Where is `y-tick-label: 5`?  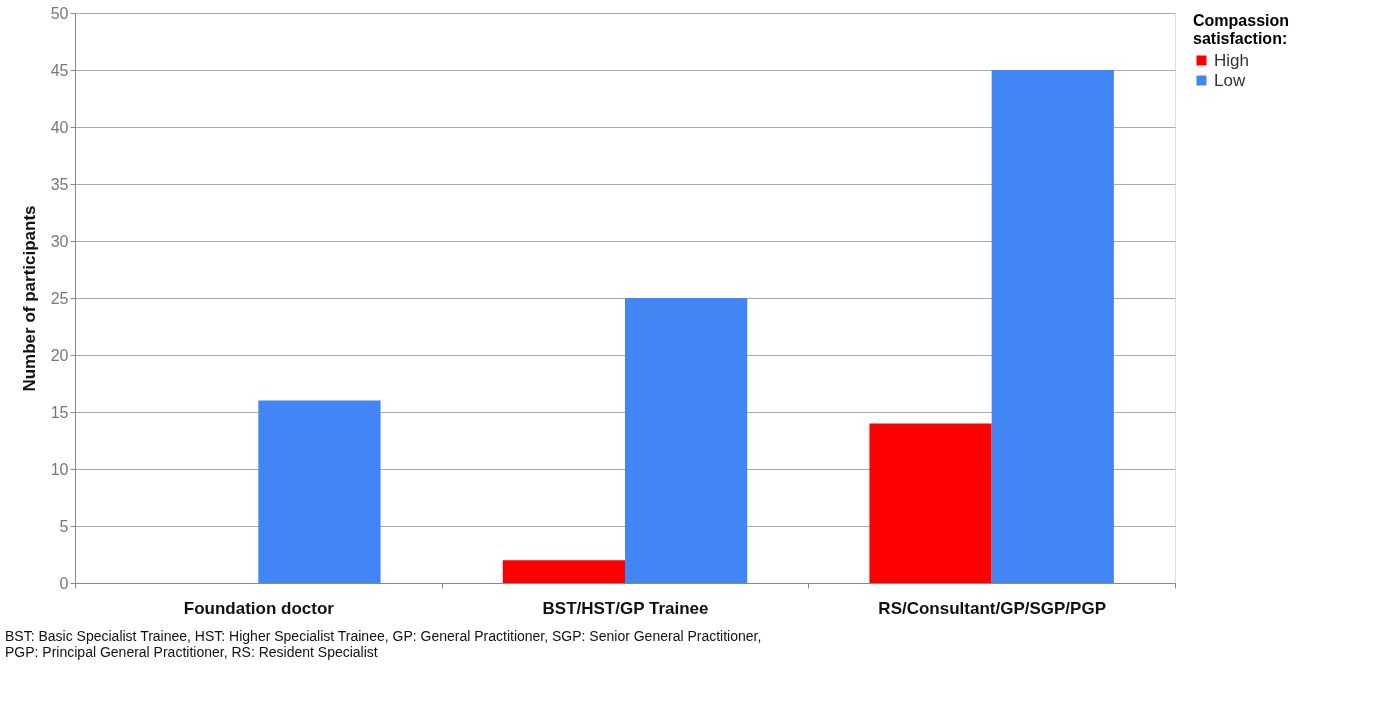 y-tick-label: 5 is located at coordinates (64, 526).